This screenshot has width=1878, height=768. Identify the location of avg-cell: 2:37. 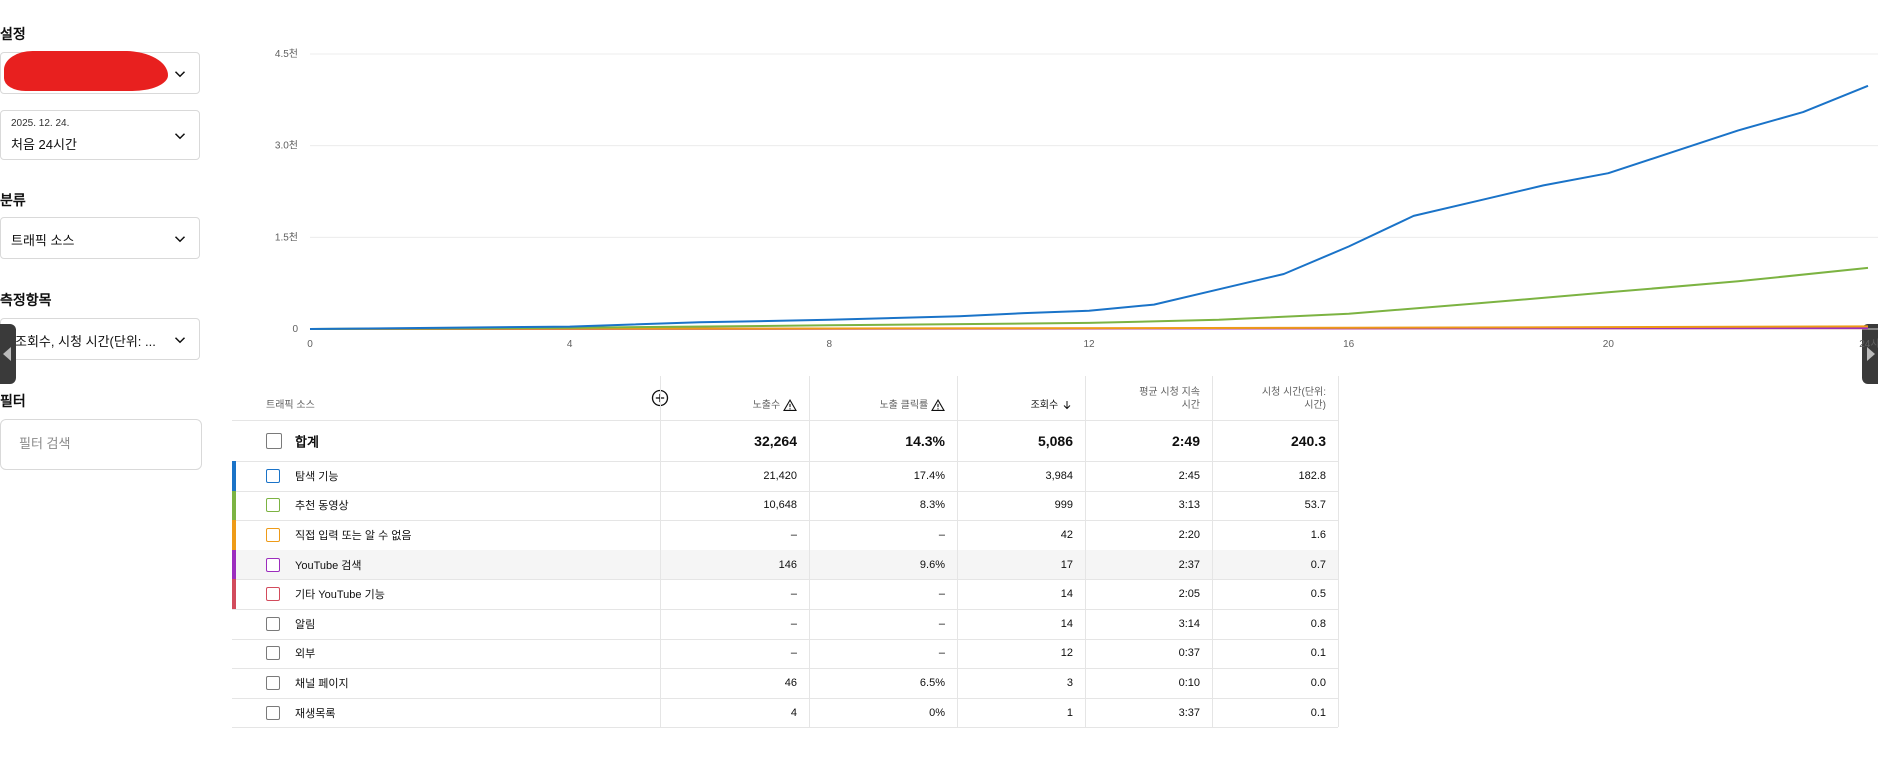
(1148, 564).